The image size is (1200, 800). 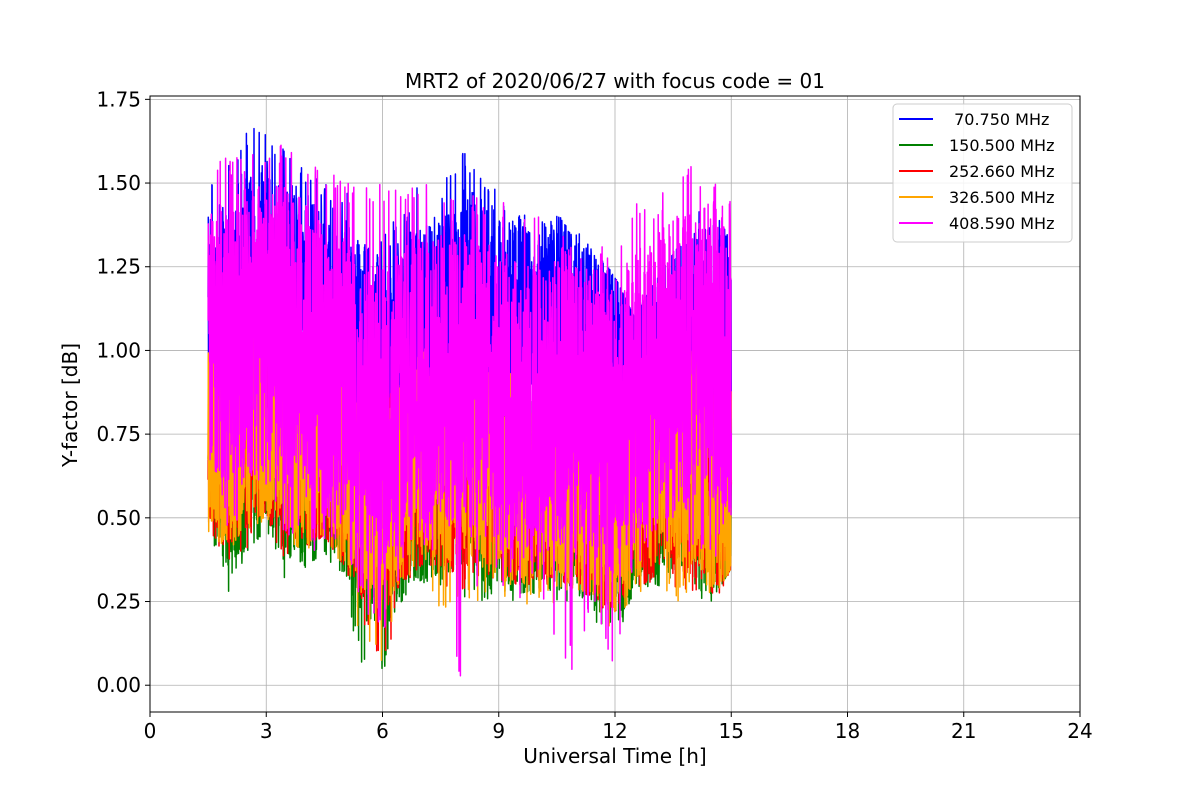 What do you see at coordinates (1079, 731) in the screenshot?
I see `x-tick-label: 24` at bounding box center [1079, 731].